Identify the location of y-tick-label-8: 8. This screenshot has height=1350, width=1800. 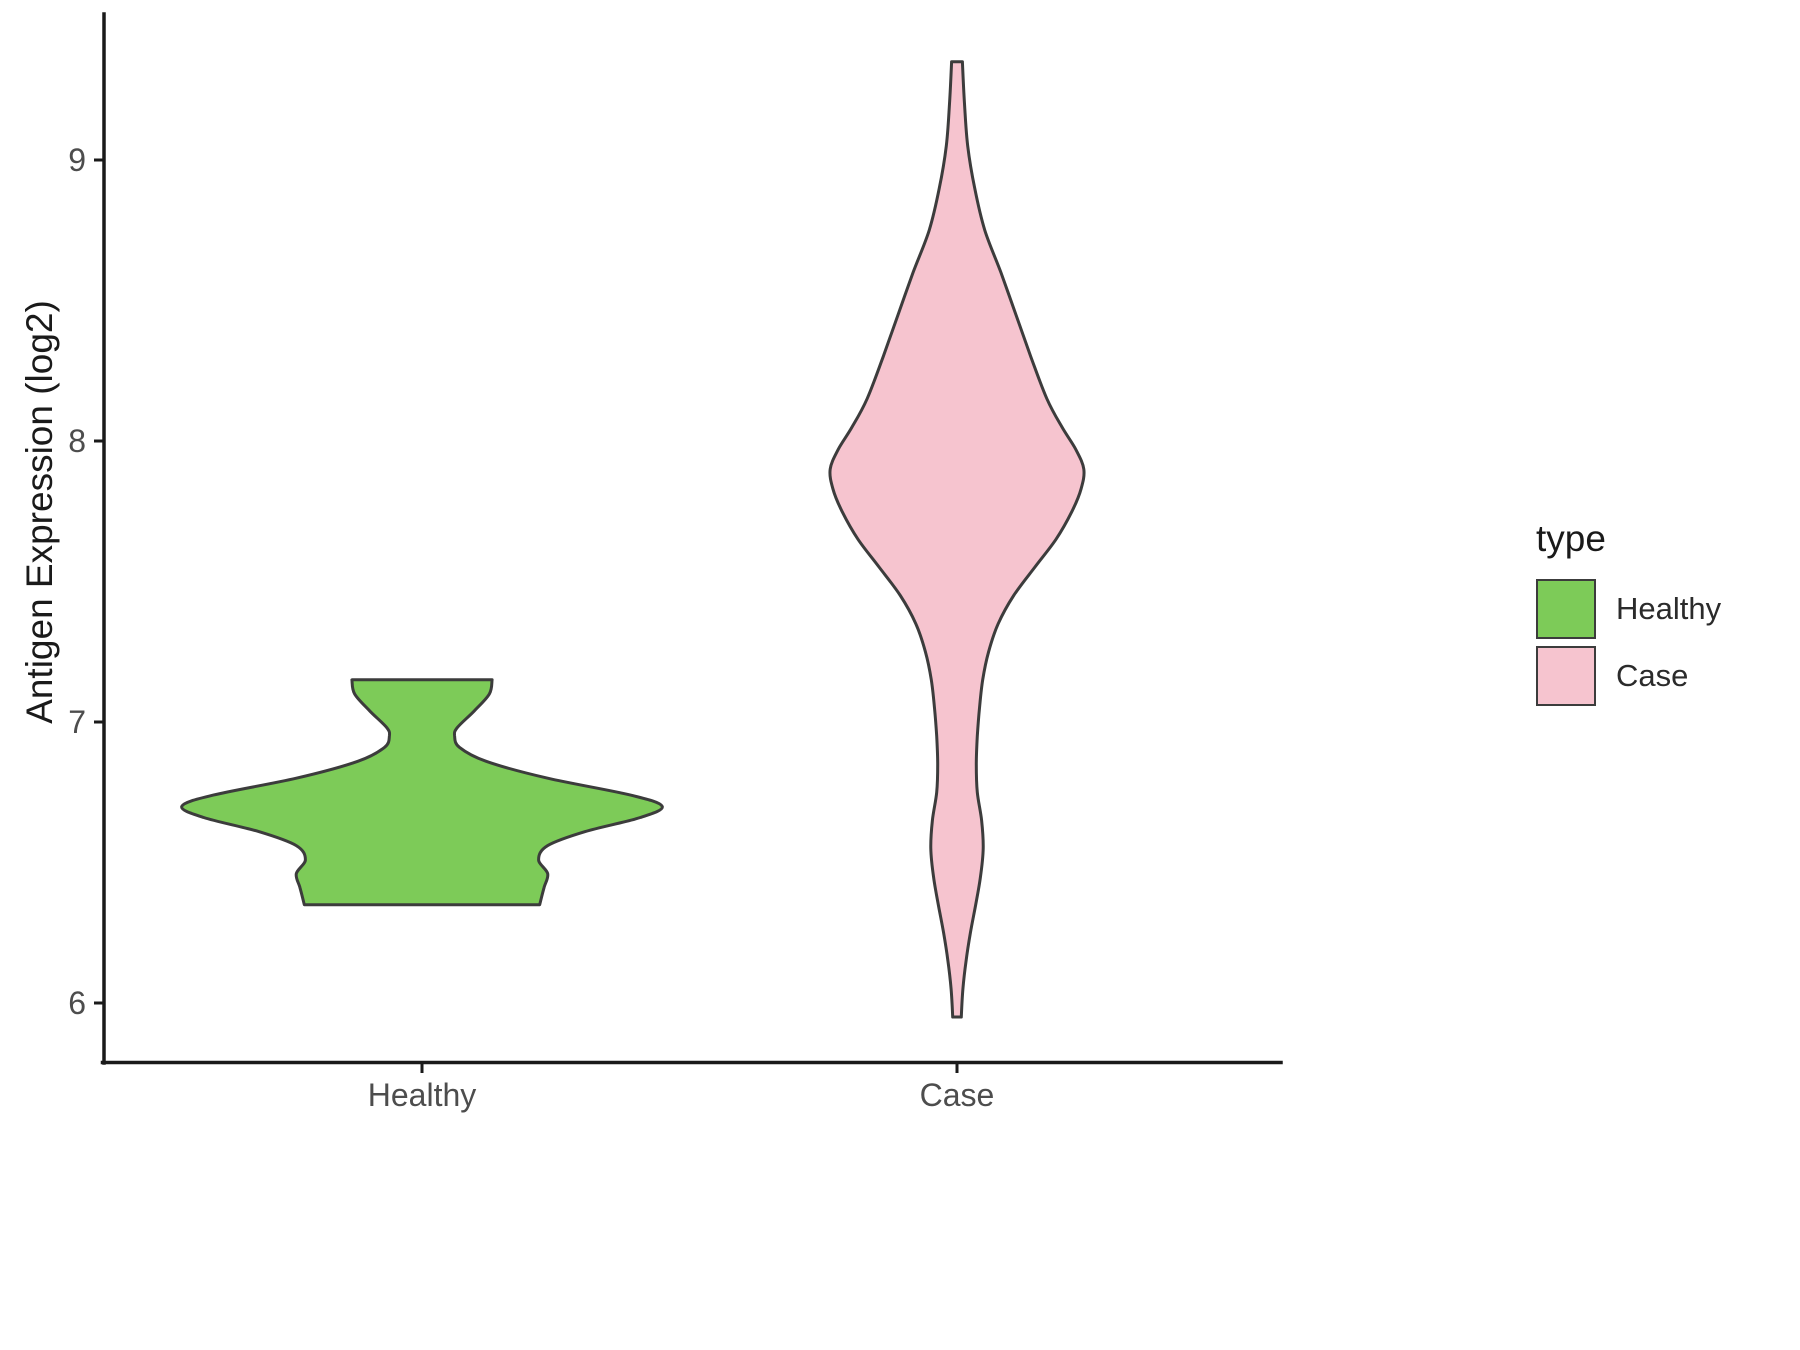
(77, 441).